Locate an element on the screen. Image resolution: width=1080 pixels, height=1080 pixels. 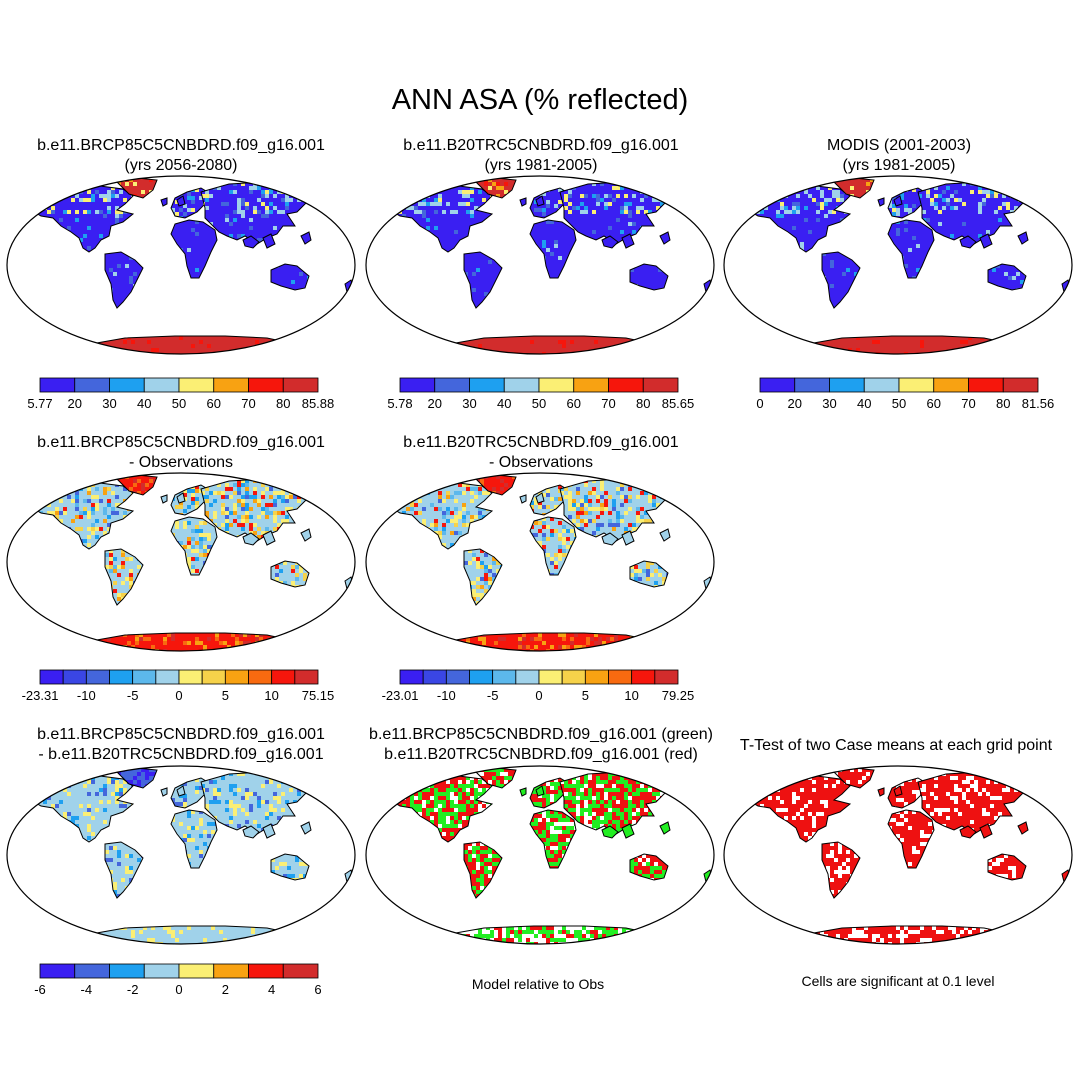
map-rcp85-minus-obs is located at coordinates (181, 562).